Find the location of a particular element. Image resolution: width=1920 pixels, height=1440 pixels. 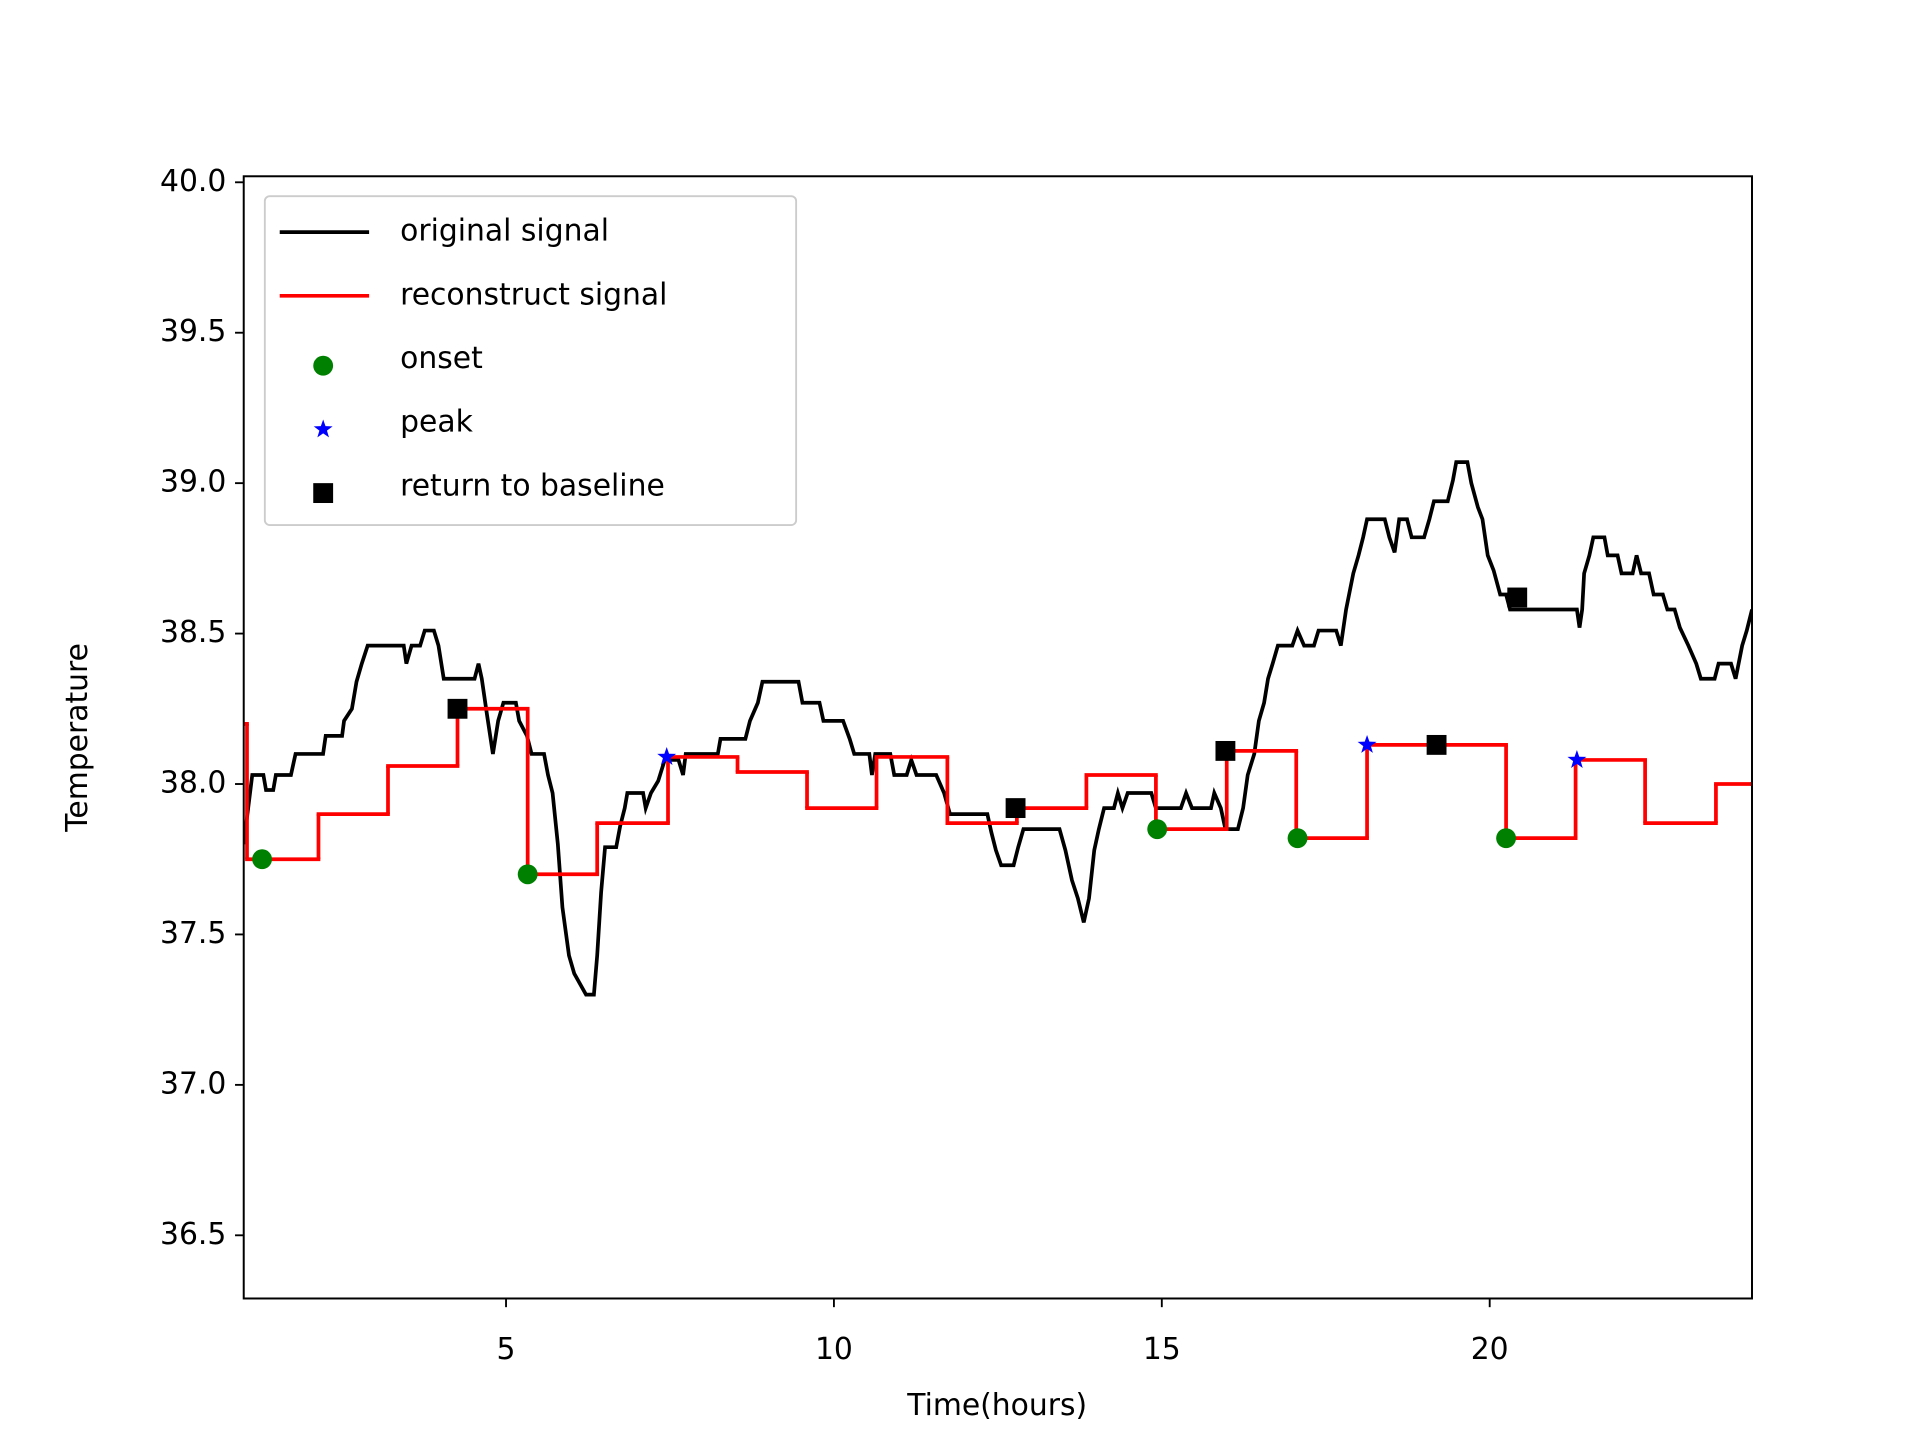

legend-label: peak is located at coordinates (436, 422).